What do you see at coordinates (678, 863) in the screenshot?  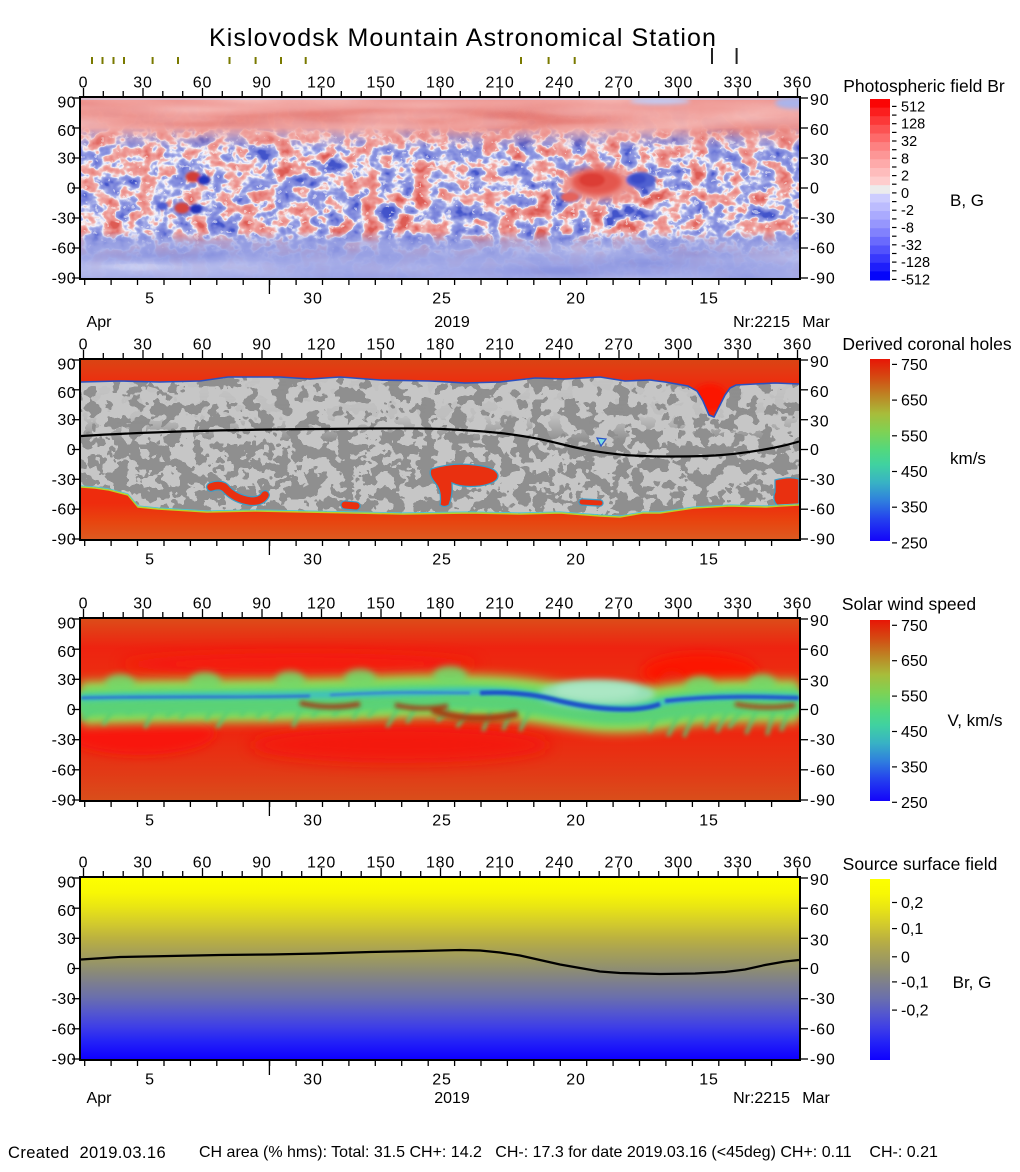 I see `svg-text: 300` at bounding box center [678, 863].